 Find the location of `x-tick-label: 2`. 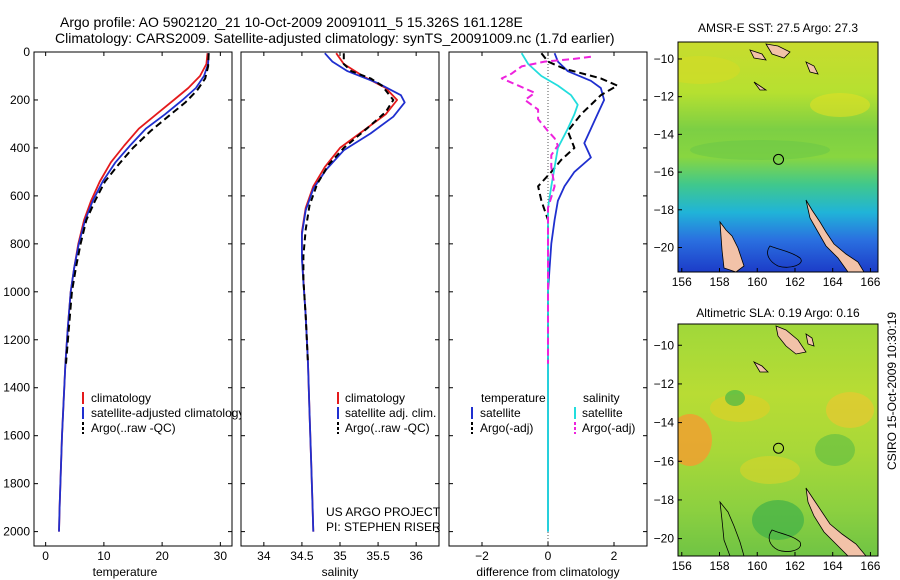

x-tick-label: 2 is located at coordinates (614, 556).